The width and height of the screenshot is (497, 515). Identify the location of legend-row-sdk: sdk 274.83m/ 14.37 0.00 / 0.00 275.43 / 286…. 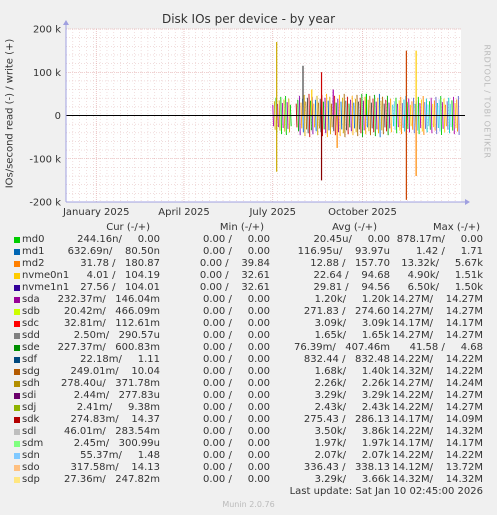
(248, 420).